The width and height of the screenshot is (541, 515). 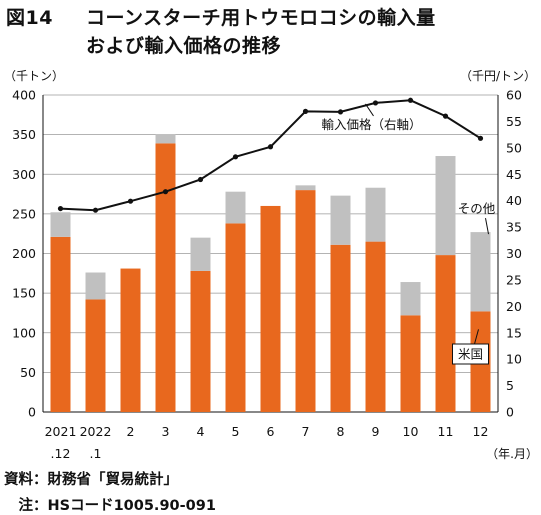 What do you see at coordinates (514, 147) in the screenshot?
I see `y-right-tick-label: 50` at bounding box center [514, 147].